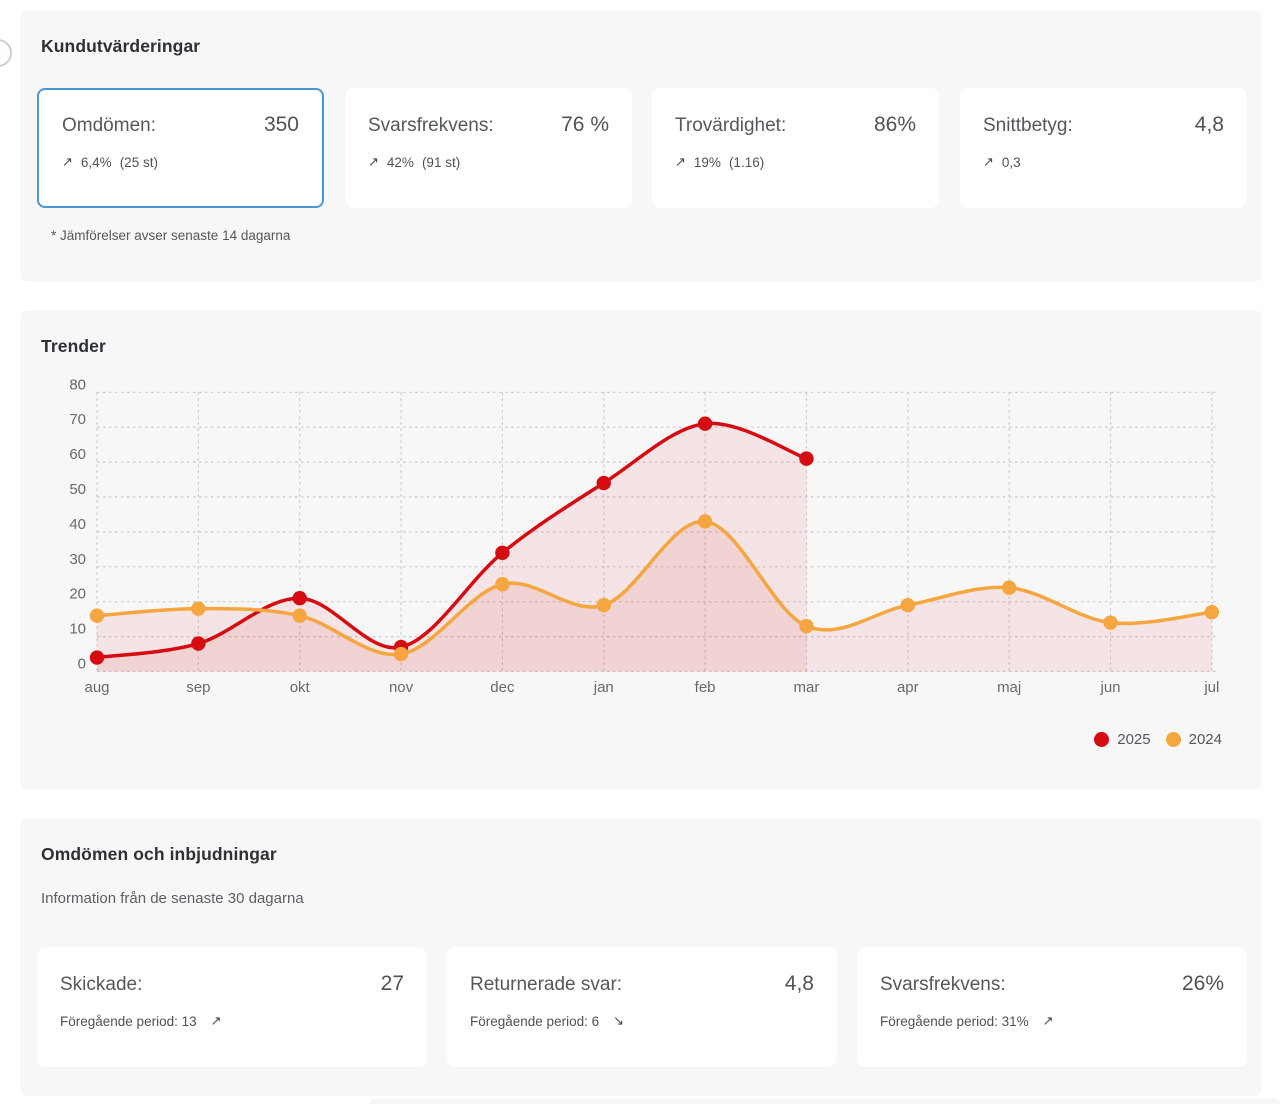  I want to click on kpi-card-snittbetyg: Snittbetyg: 4,8 ↗ 0,3, so click(1103, 148).